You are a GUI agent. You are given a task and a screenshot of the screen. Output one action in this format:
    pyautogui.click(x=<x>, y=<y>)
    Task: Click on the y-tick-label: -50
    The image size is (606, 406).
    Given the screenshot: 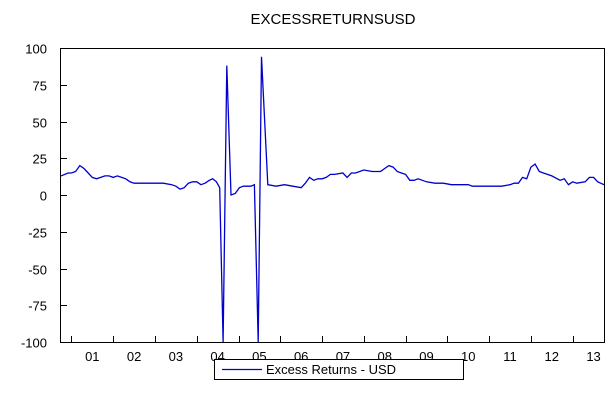 What is the action you would take?
    pyautogui.click(x=37, y=270)
    